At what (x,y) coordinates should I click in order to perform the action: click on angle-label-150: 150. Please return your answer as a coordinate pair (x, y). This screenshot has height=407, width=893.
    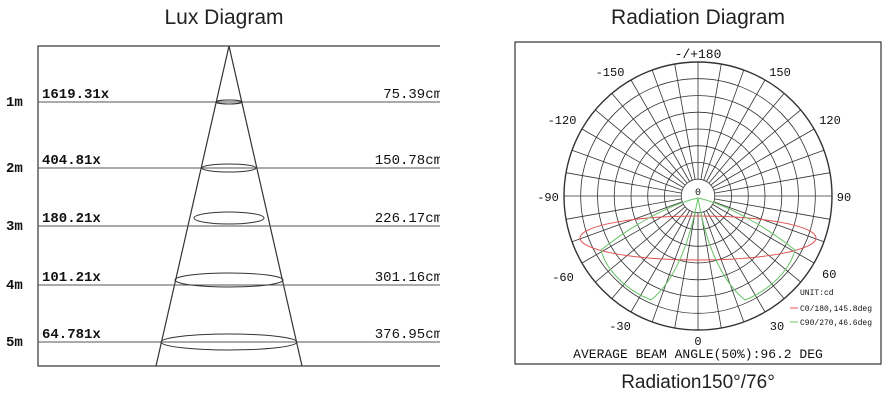
    Looking at the image, I should click on (780, 73).